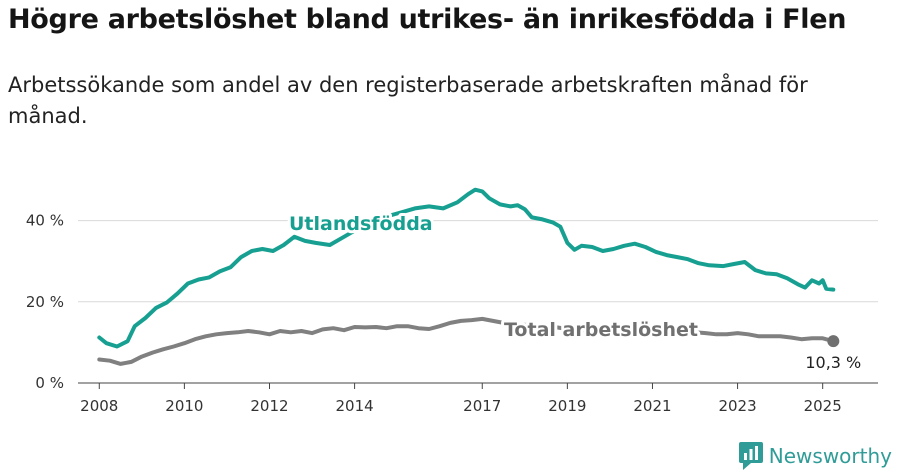 This screenshot has width=900, height=474. What do you see at coordinates (750, 456) in the screenshot?
I see `newsworthy-logo-icon` at bounding box center [750, 456].